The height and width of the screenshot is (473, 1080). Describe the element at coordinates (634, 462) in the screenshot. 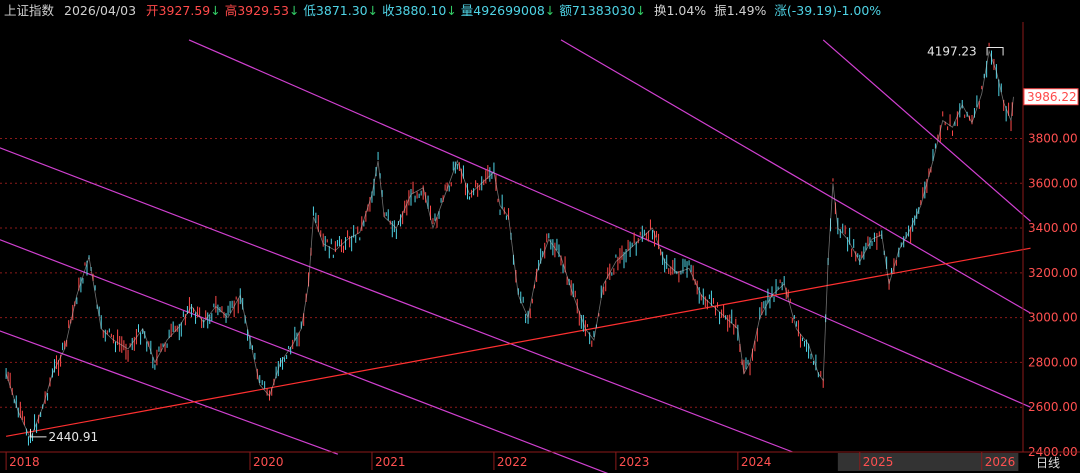

I see `x-tick-label: 2023` at that location.